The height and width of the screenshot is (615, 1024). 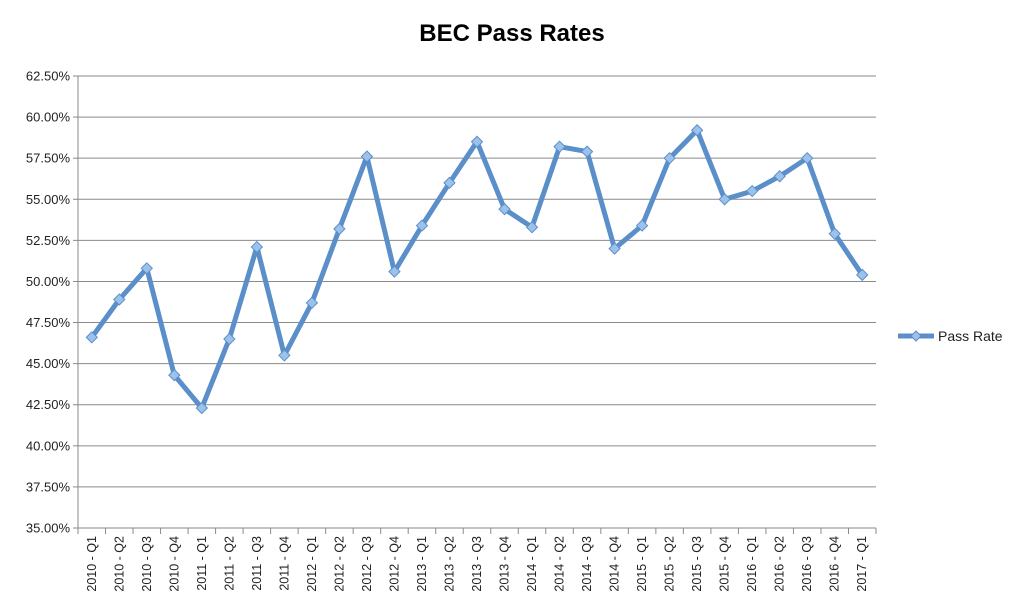 I want to click on x-tick-label: 2017 - Q1, so click(x=862, y=564).